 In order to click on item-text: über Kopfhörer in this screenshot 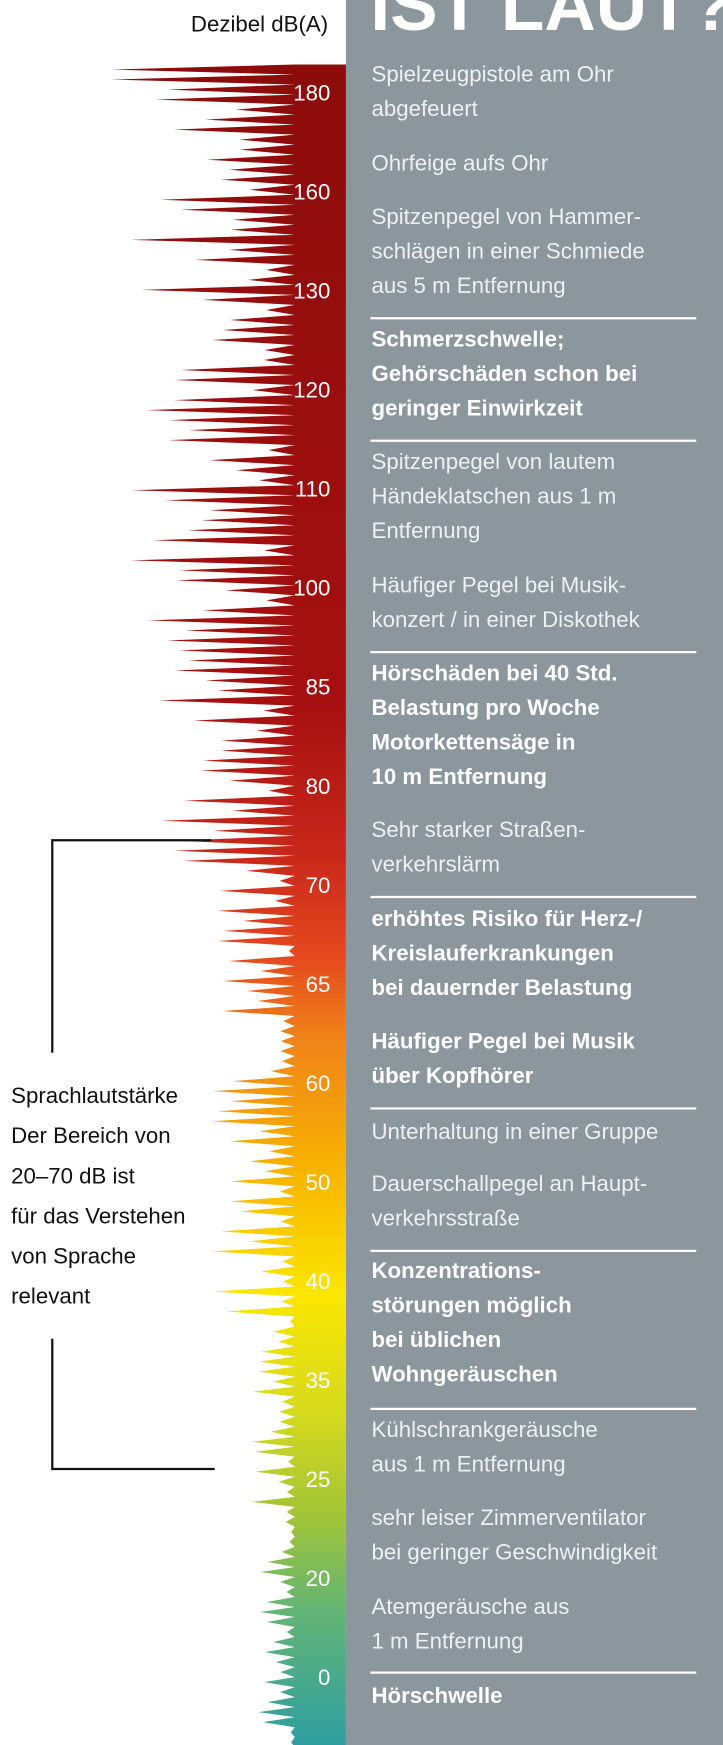, I will do `click(453, 1075)`.